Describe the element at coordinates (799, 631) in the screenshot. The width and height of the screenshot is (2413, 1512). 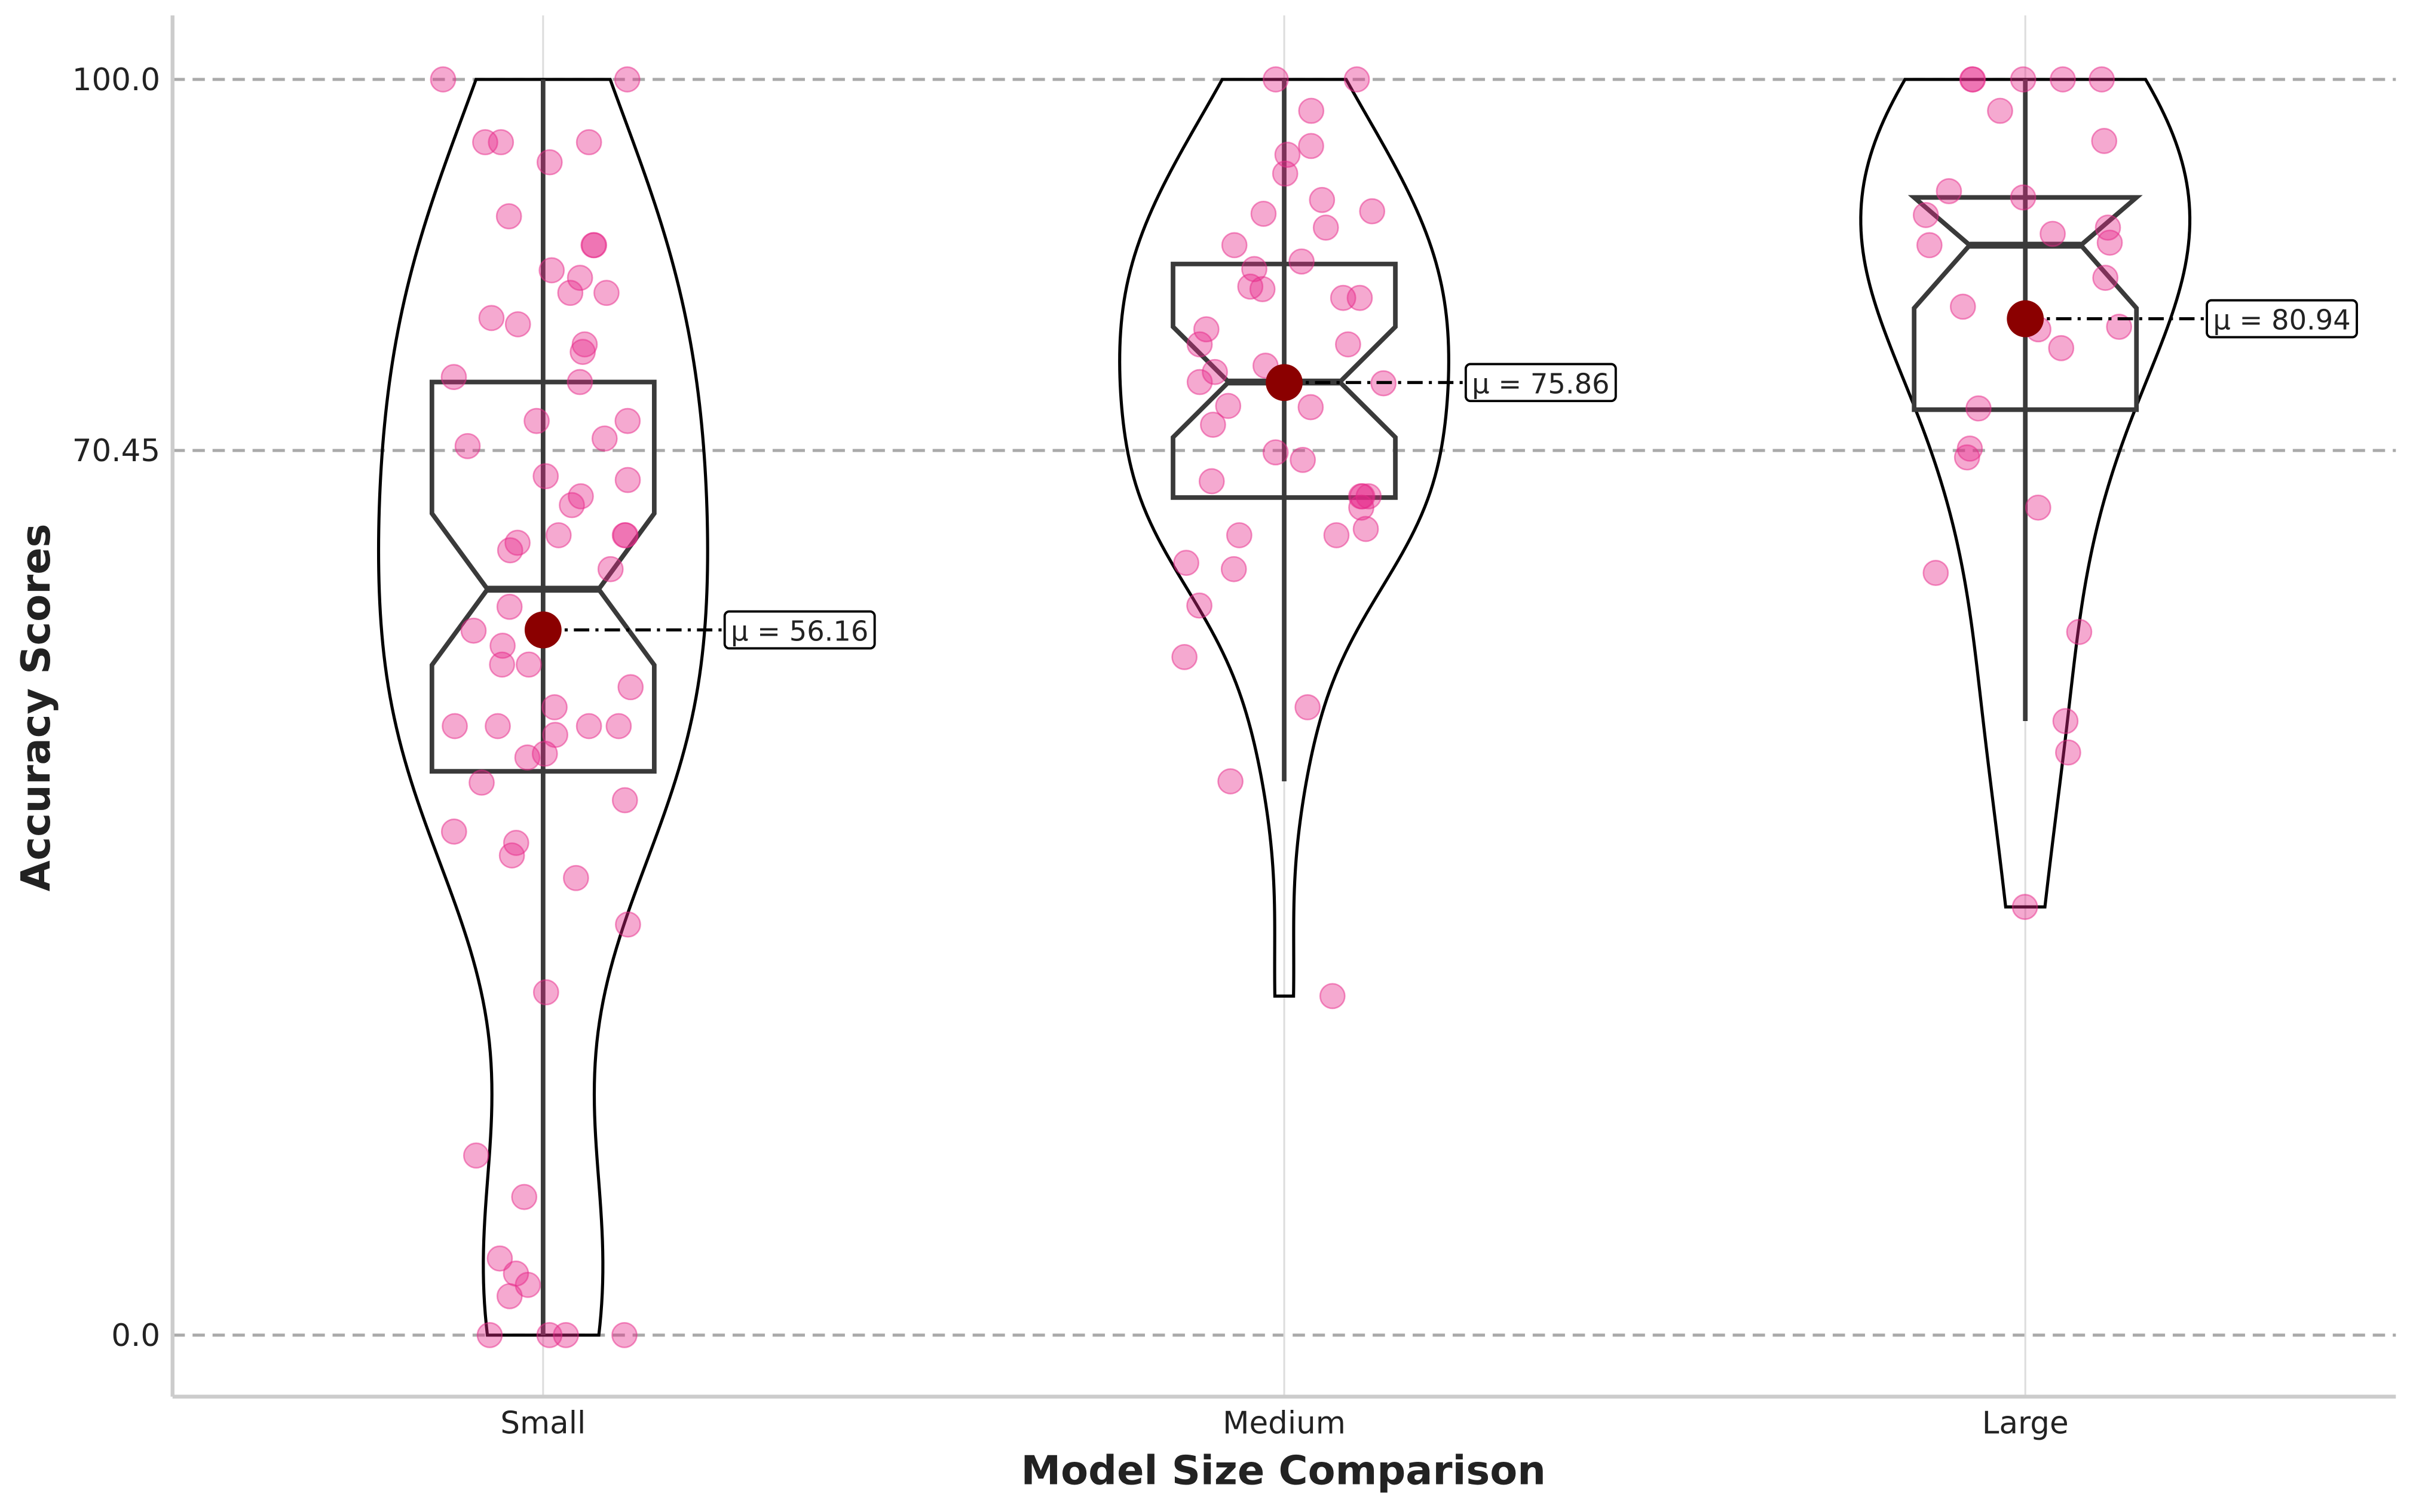
I see `mean-label: μ = 56.16` at that location.